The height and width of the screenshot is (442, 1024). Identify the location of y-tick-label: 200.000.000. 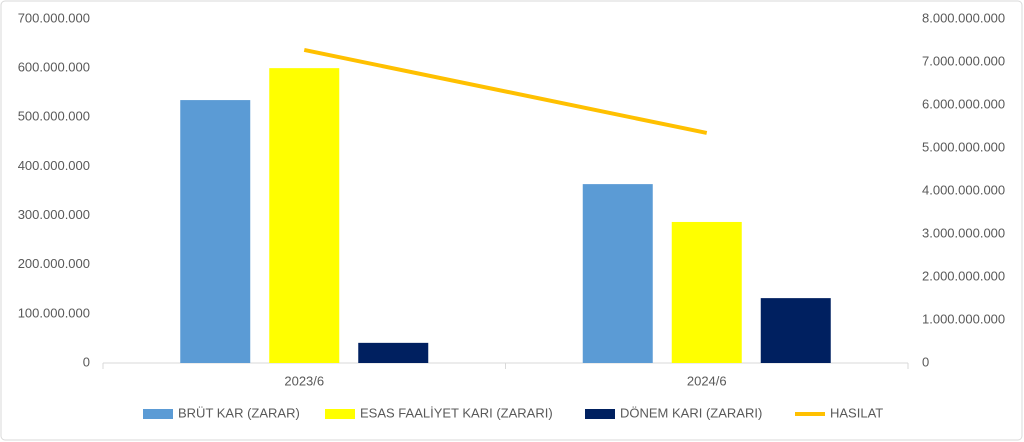
(54, 263).